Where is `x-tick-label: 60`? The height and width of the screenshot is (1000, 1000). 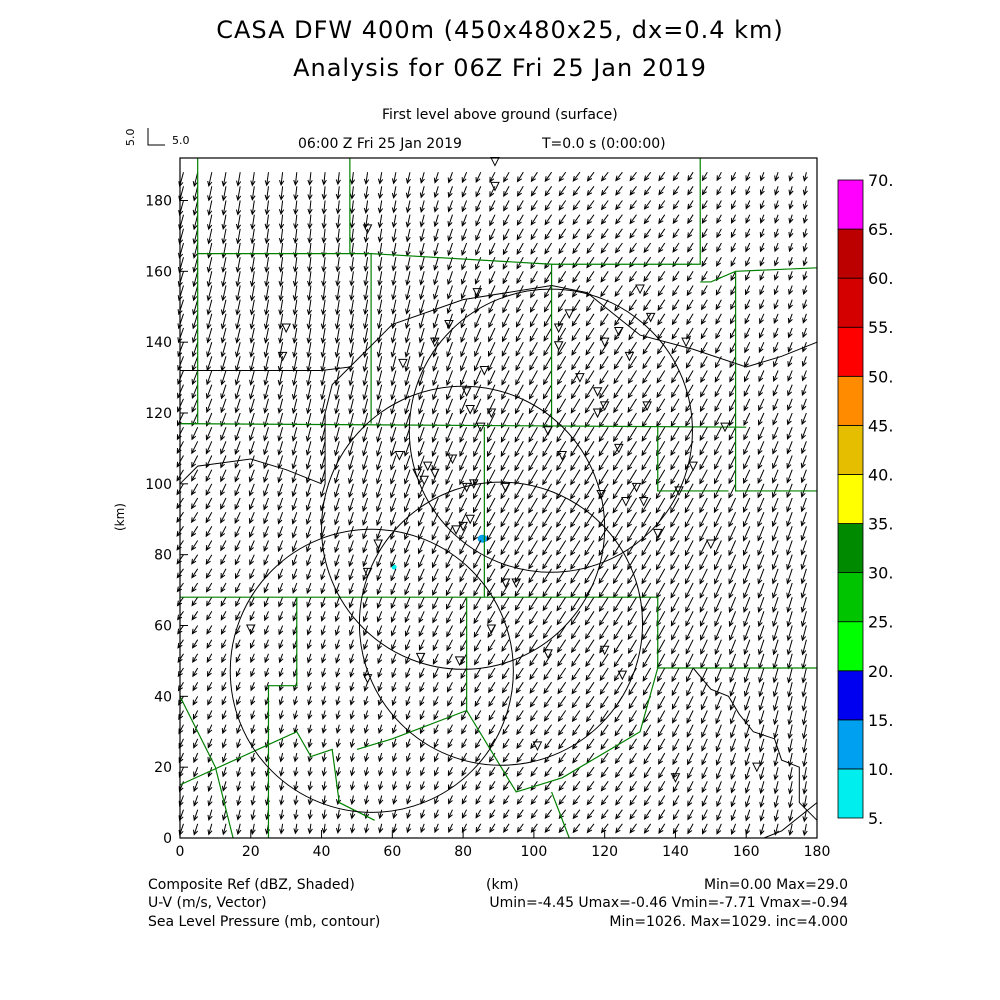
x-tick-label: 60 is located at coordinates (392, 852).